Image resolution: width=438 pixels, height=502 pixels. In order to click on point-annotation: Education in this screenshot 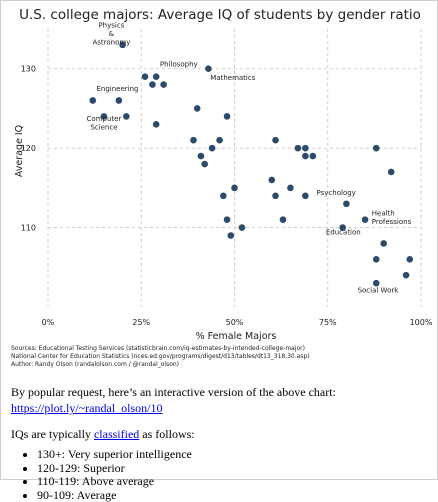, I will do `click(343, 233)`.